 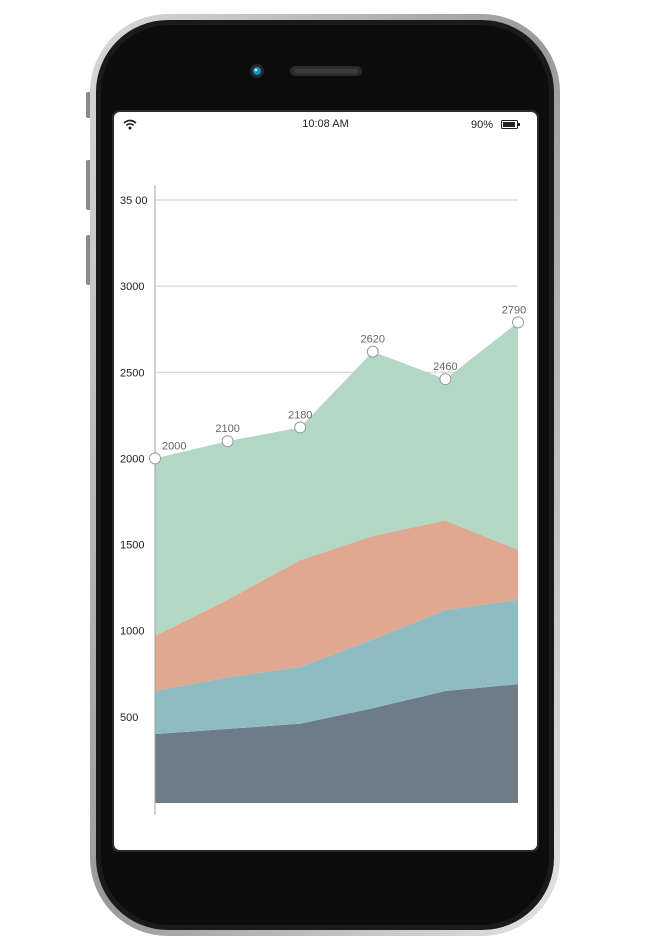 What do you see at coordinates (132, 632) in the screenshot?
I see `y-tick-label-1: 1000` at bounding box center [132, 632].